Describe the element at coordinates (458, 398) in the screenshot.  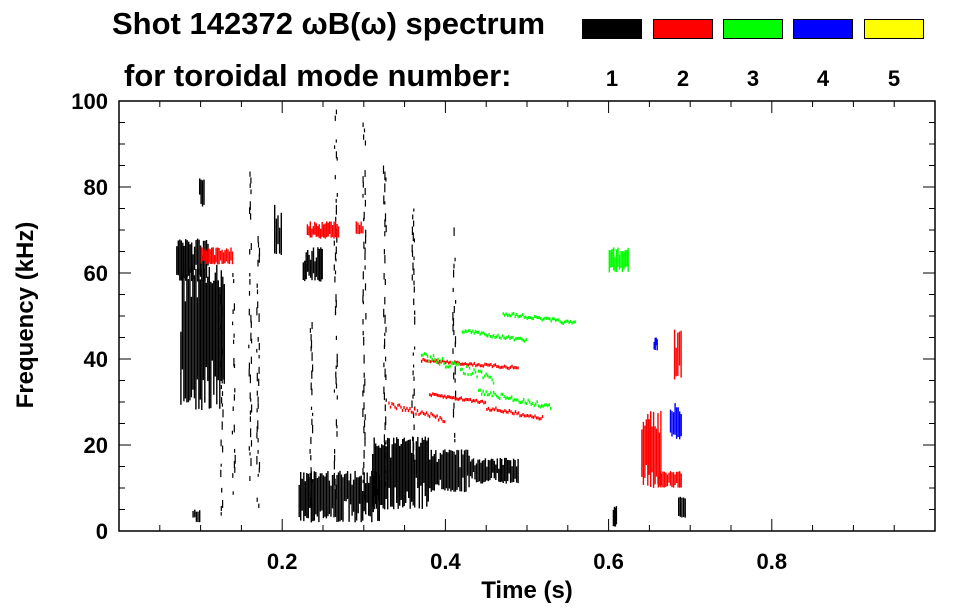
I see `series-2-streak` at that location.